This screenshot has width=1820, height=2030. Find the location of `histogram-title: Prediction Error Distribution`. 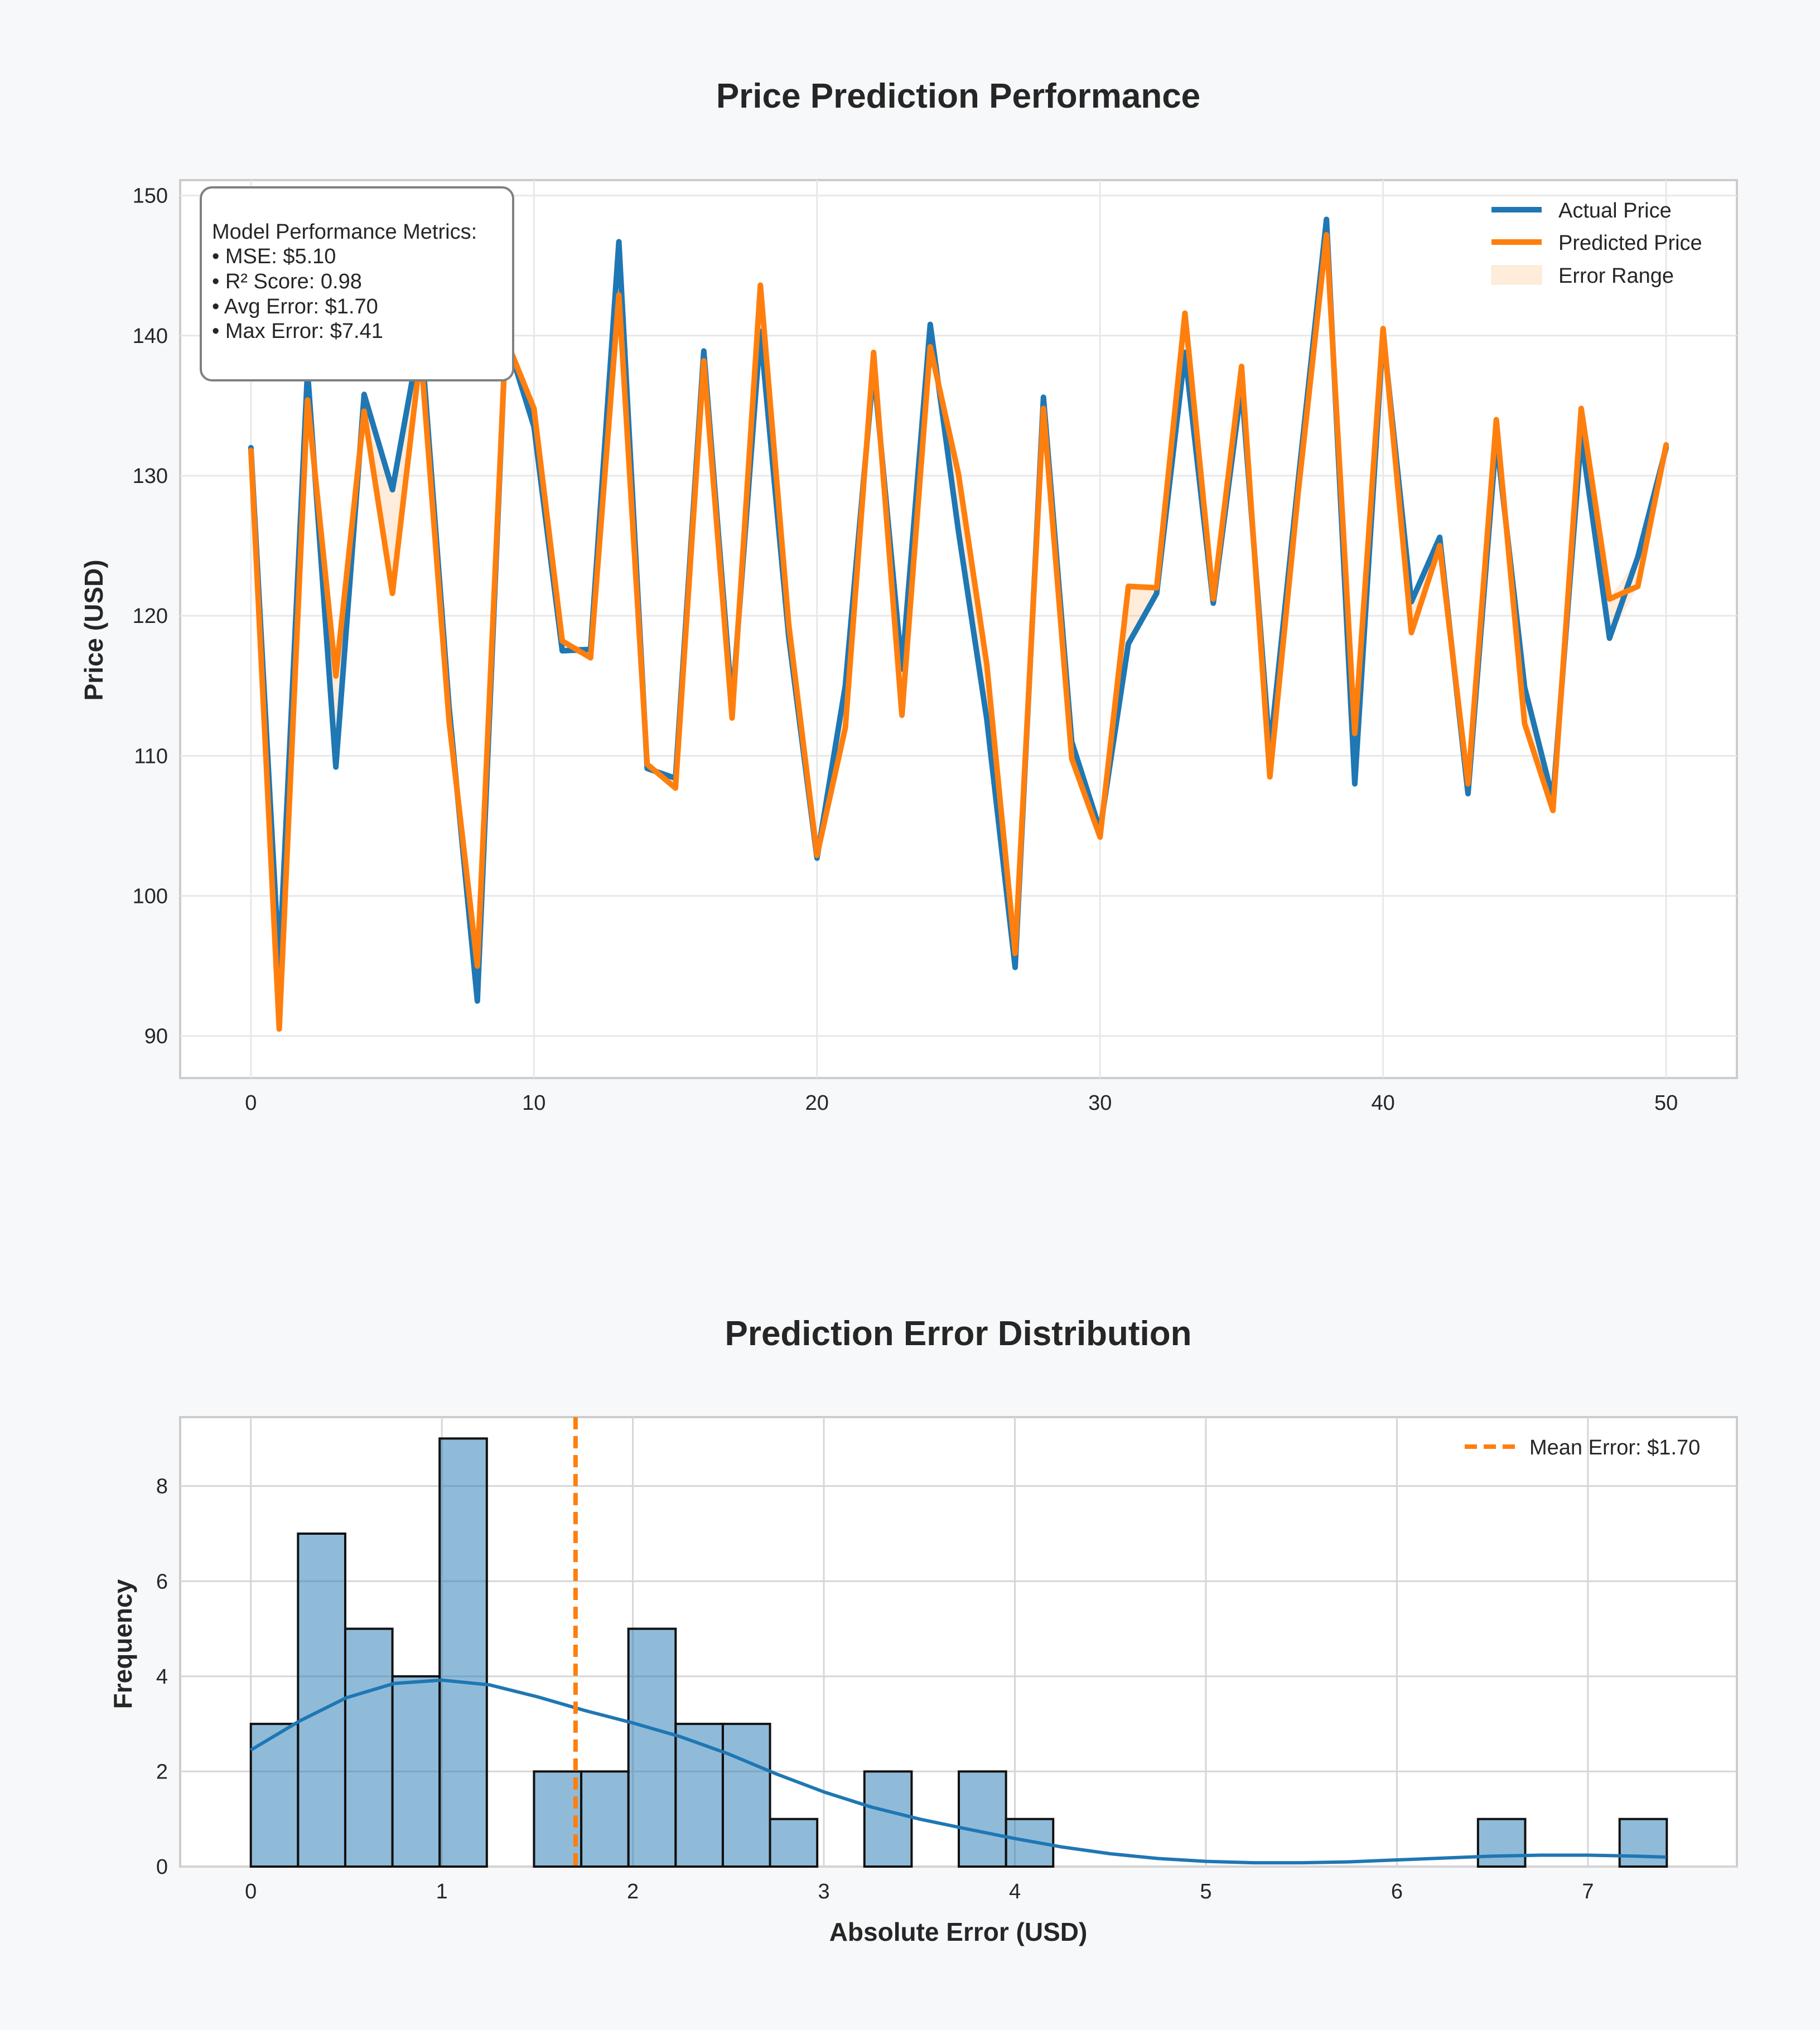

histogram-title: Prediction Error Distribution is located at coordinates (958, 1334).